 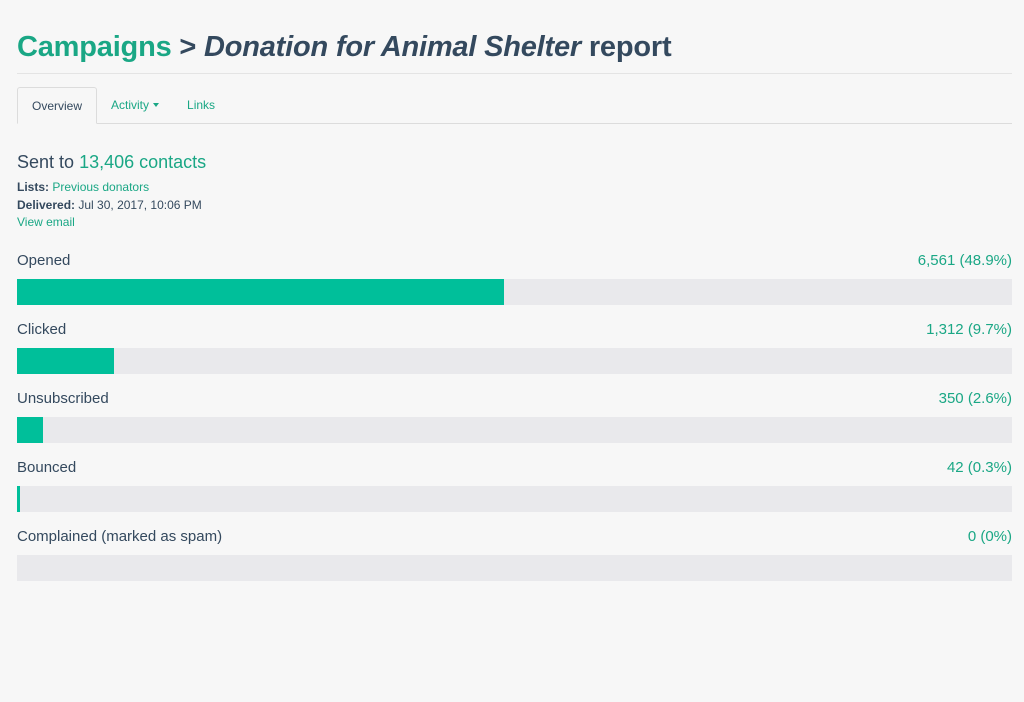 I want to click on tab-links: Links, so click(x=201, y=105).